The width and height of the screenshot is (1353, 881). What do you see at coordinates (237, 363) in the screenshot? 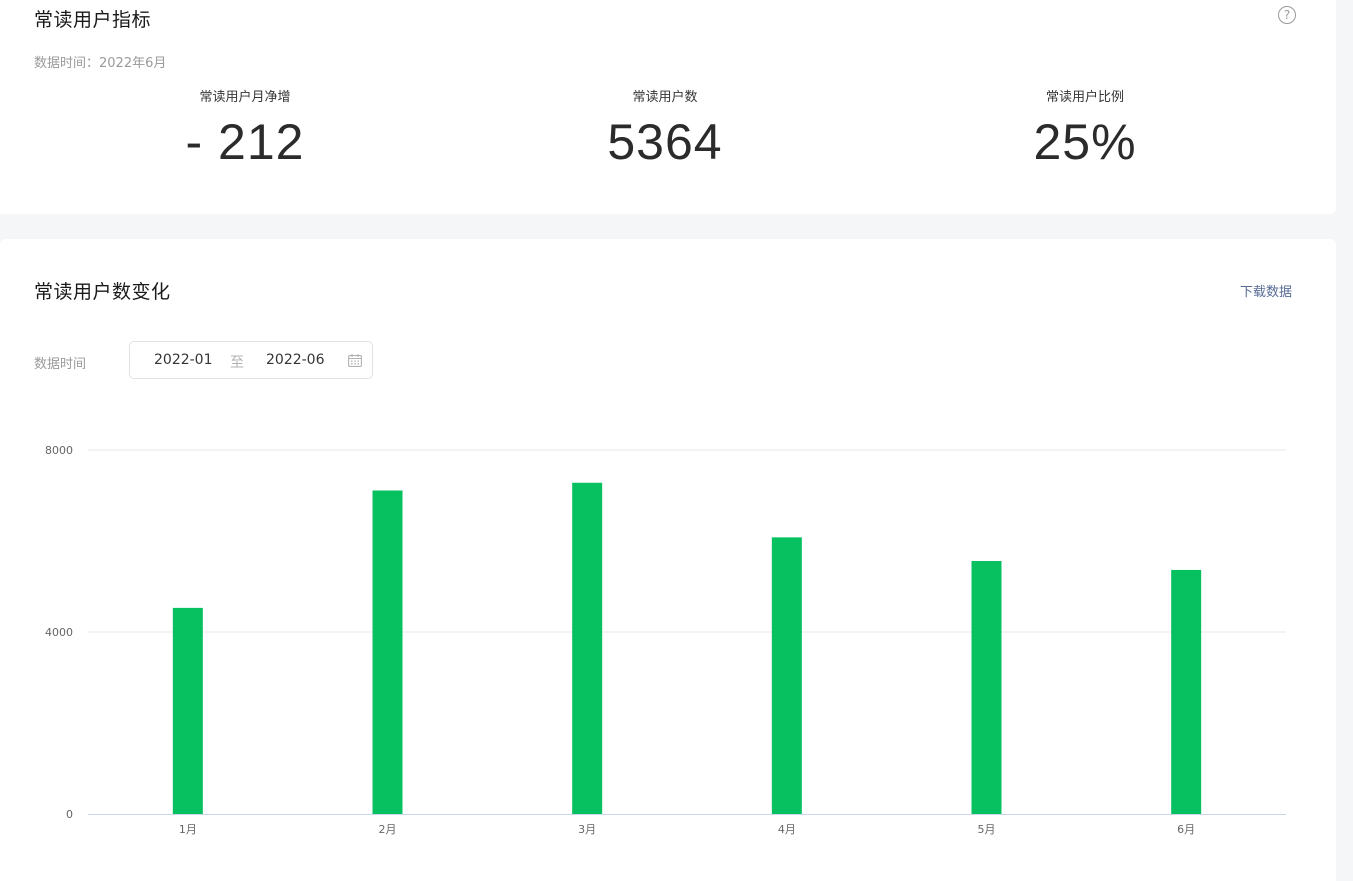
I see `date-separator: 至` at bounding box center [237, 363].